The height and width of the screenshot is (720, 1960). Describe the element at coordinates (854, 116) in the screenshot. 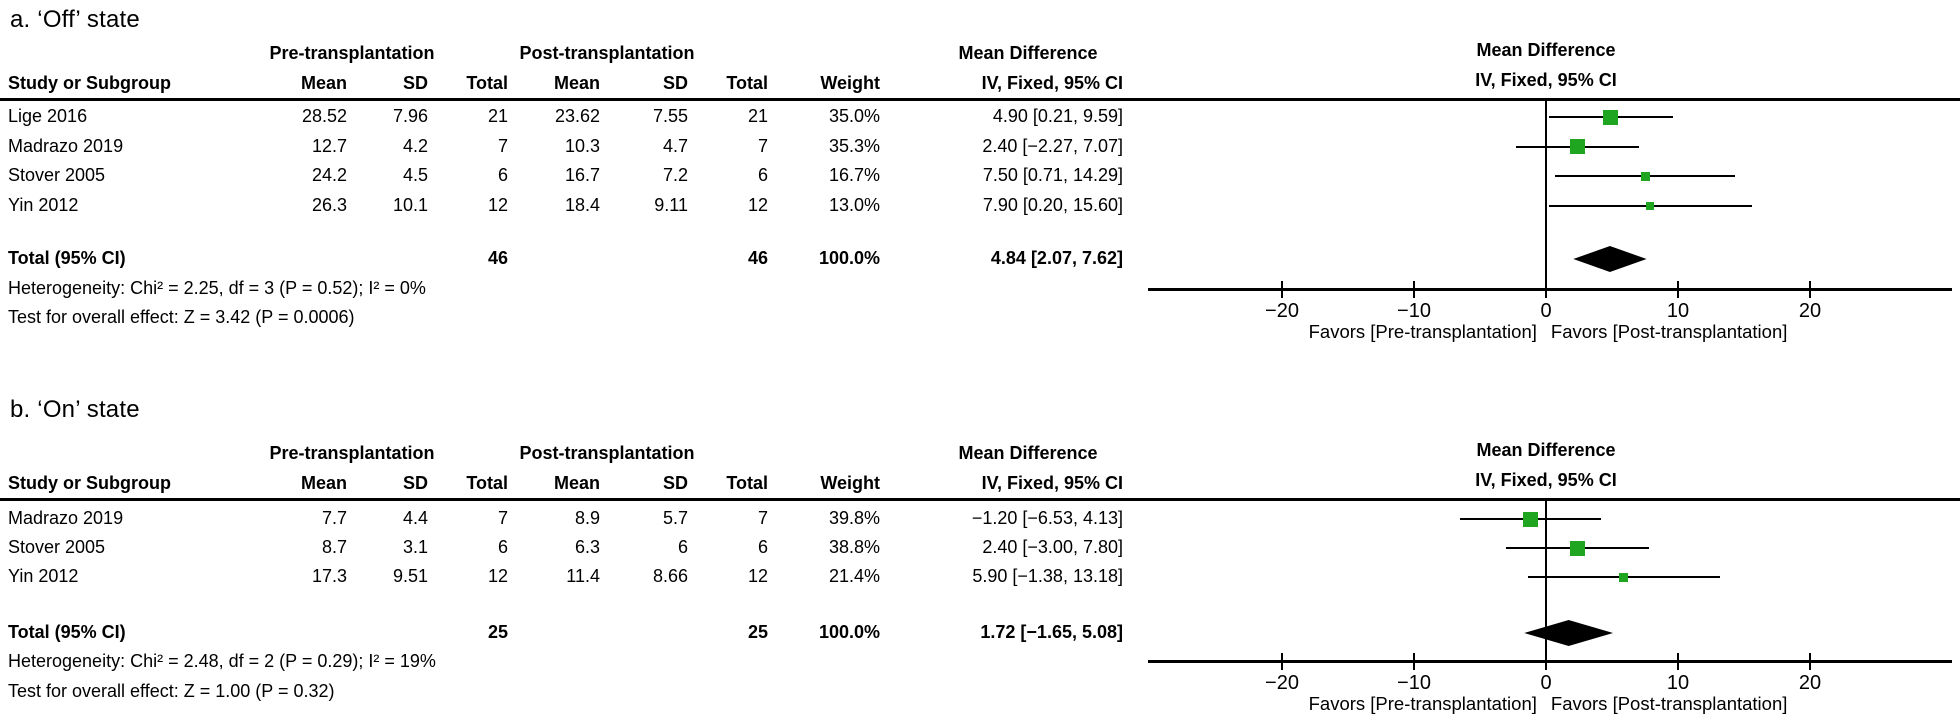

I see `weight-cell: 35.0%` at that location.